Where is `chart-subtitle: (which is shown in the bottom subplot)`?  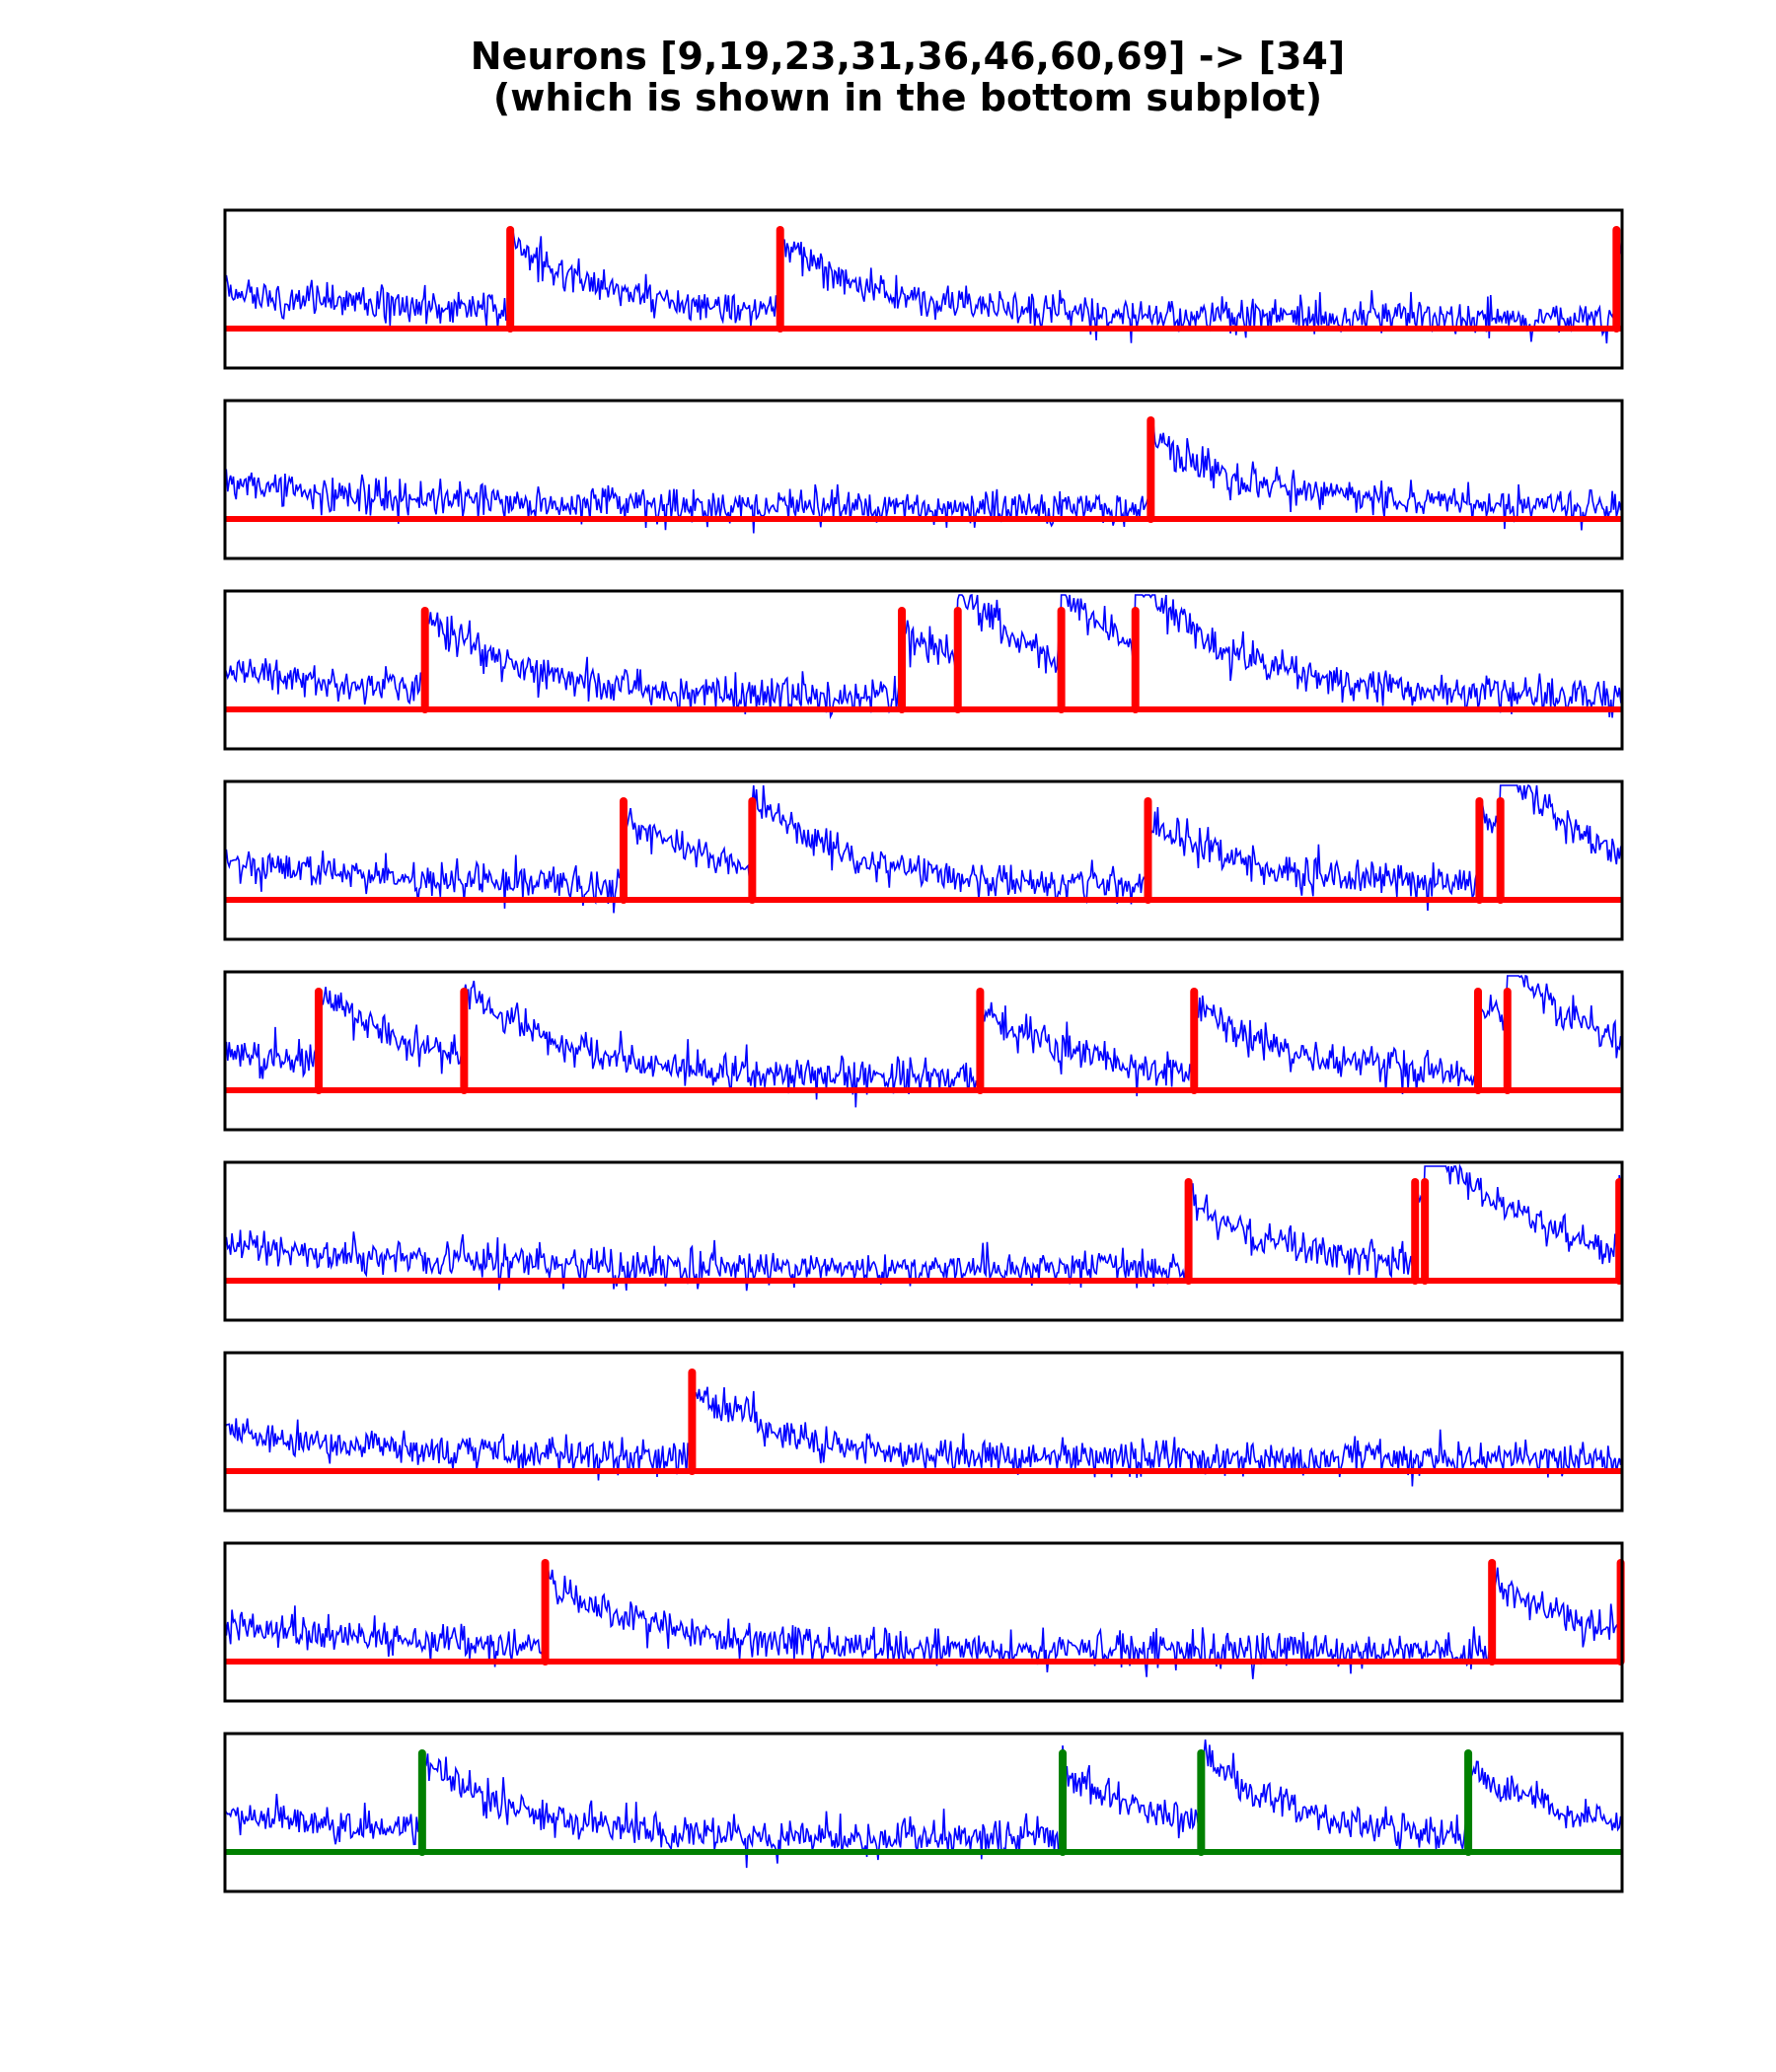 chart-subtitle: (which is shown in the bottom subplot) is located at coordinates (907, 98).